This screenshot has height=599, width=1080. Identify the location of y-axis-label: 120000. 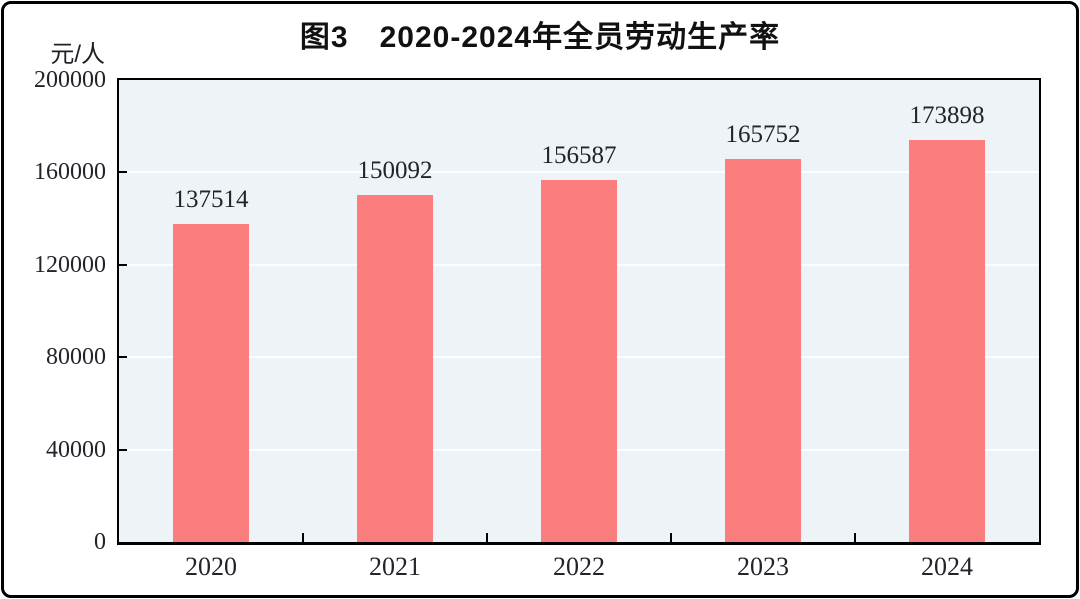
(70, 264).